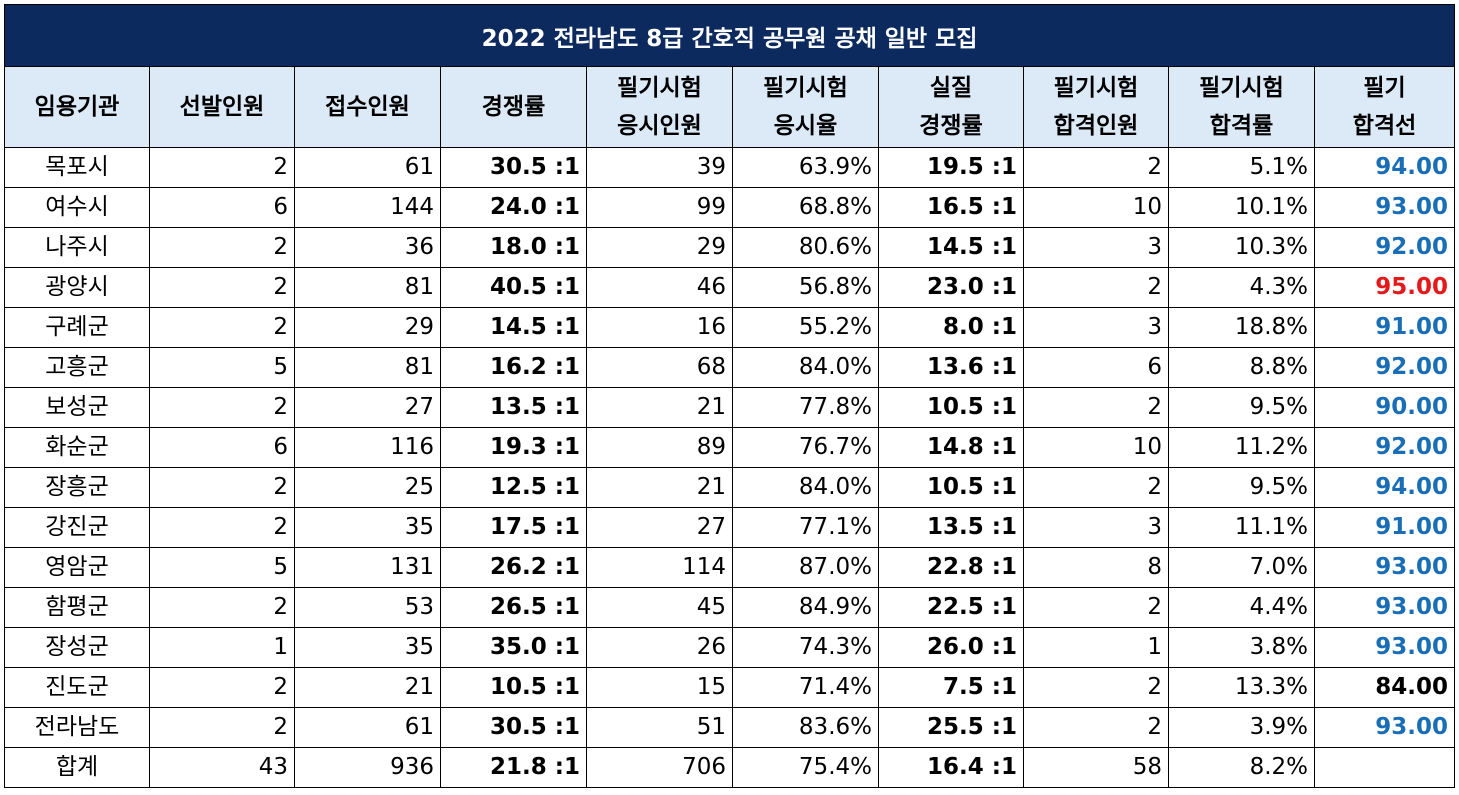  What do you see at coordinates (1384, 88) in the screenshot?
I see `column-header-line: 필기` at bounding box center [1384, 88].